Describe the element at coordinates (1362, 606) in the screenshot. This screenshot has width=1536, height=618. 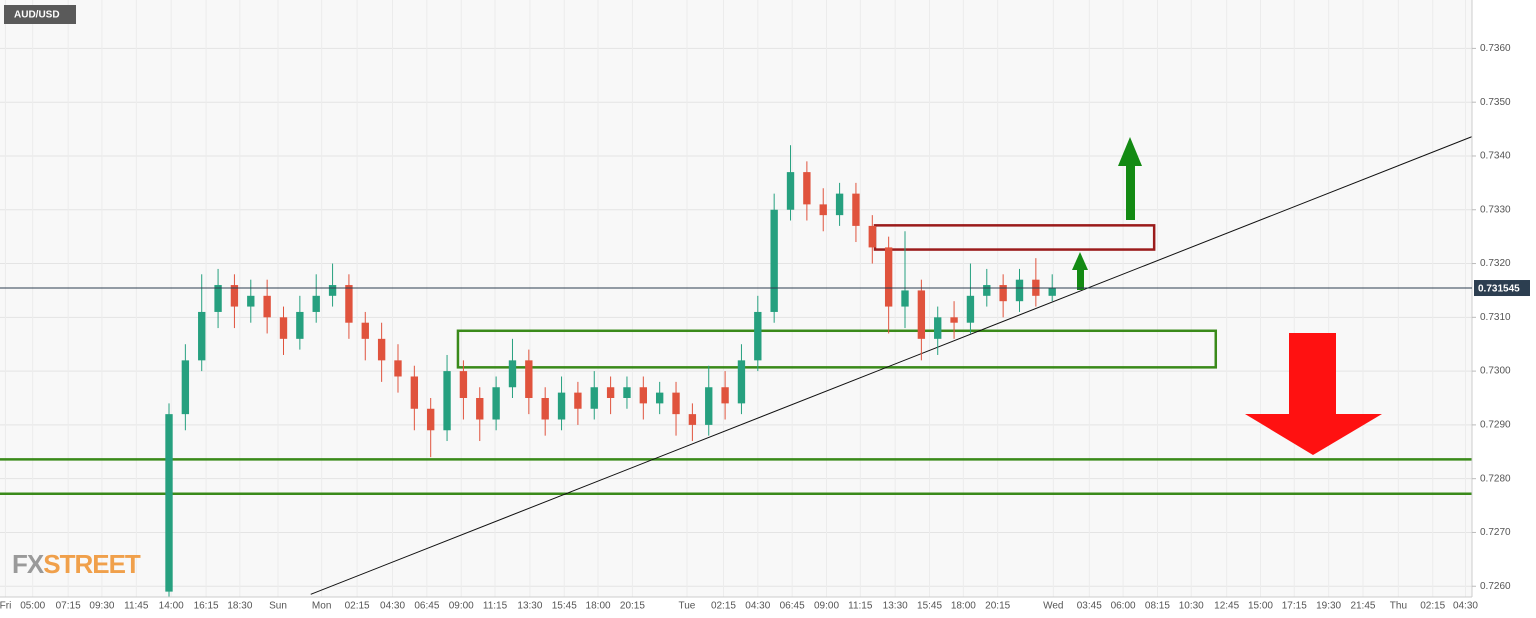
I see `x-tick-label: 21:45` at that location.